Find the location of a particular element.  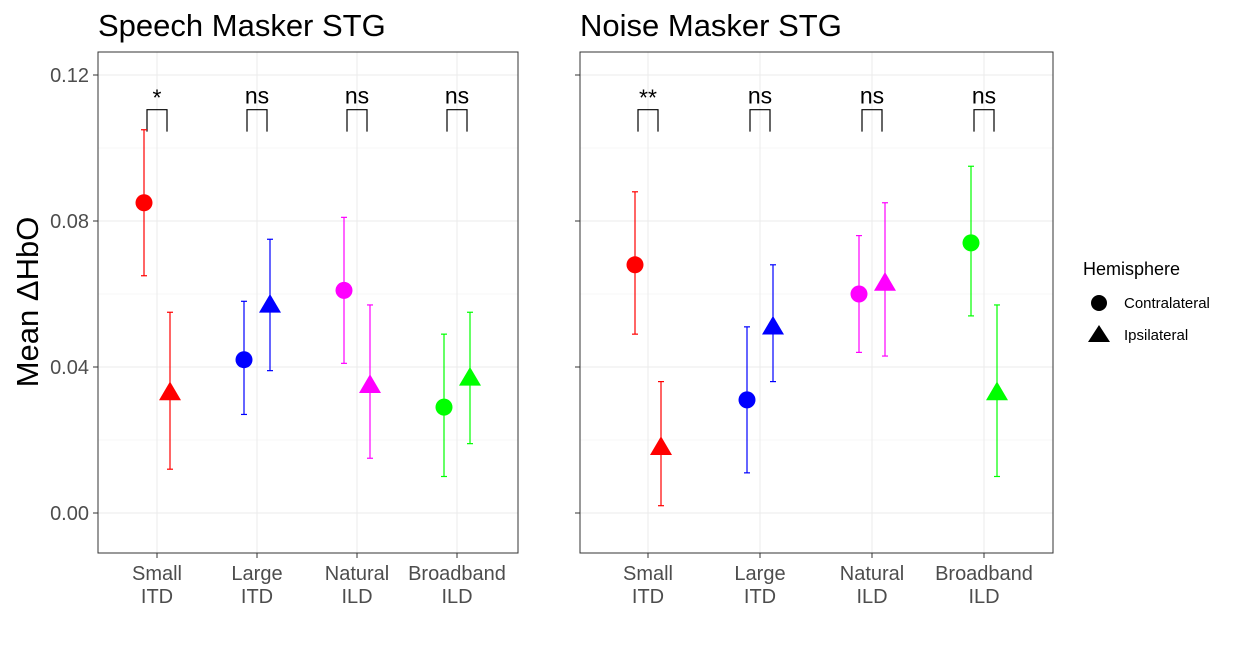

legend-item-label: Ipsilateral is located at coordinates (1156, 335).